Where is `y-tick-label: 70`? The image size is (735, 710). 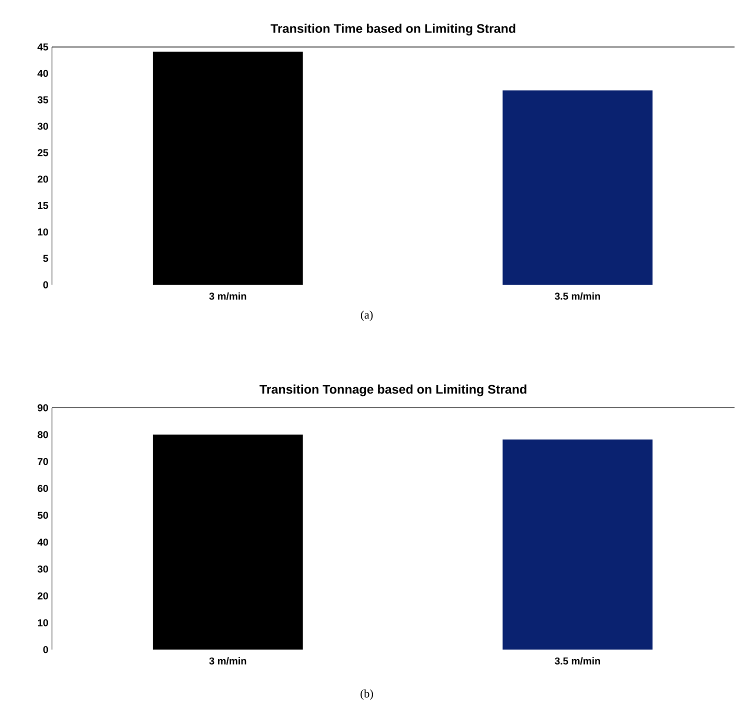
y-tick-label: 70 is located at coordinates (43, 462).